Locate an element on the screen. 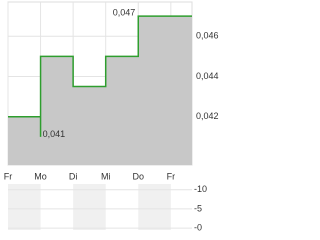 This screenshot has height=240, width=320. y-tick-label: 0,044 is located at coordinates (207, 76).